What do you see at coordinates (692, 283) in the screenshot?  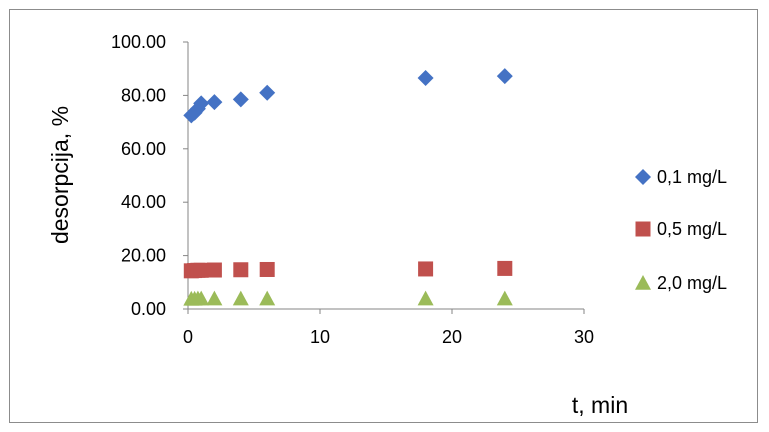 I see `legend-label: 2,0 mg/L` at bounding box center [692, 283].